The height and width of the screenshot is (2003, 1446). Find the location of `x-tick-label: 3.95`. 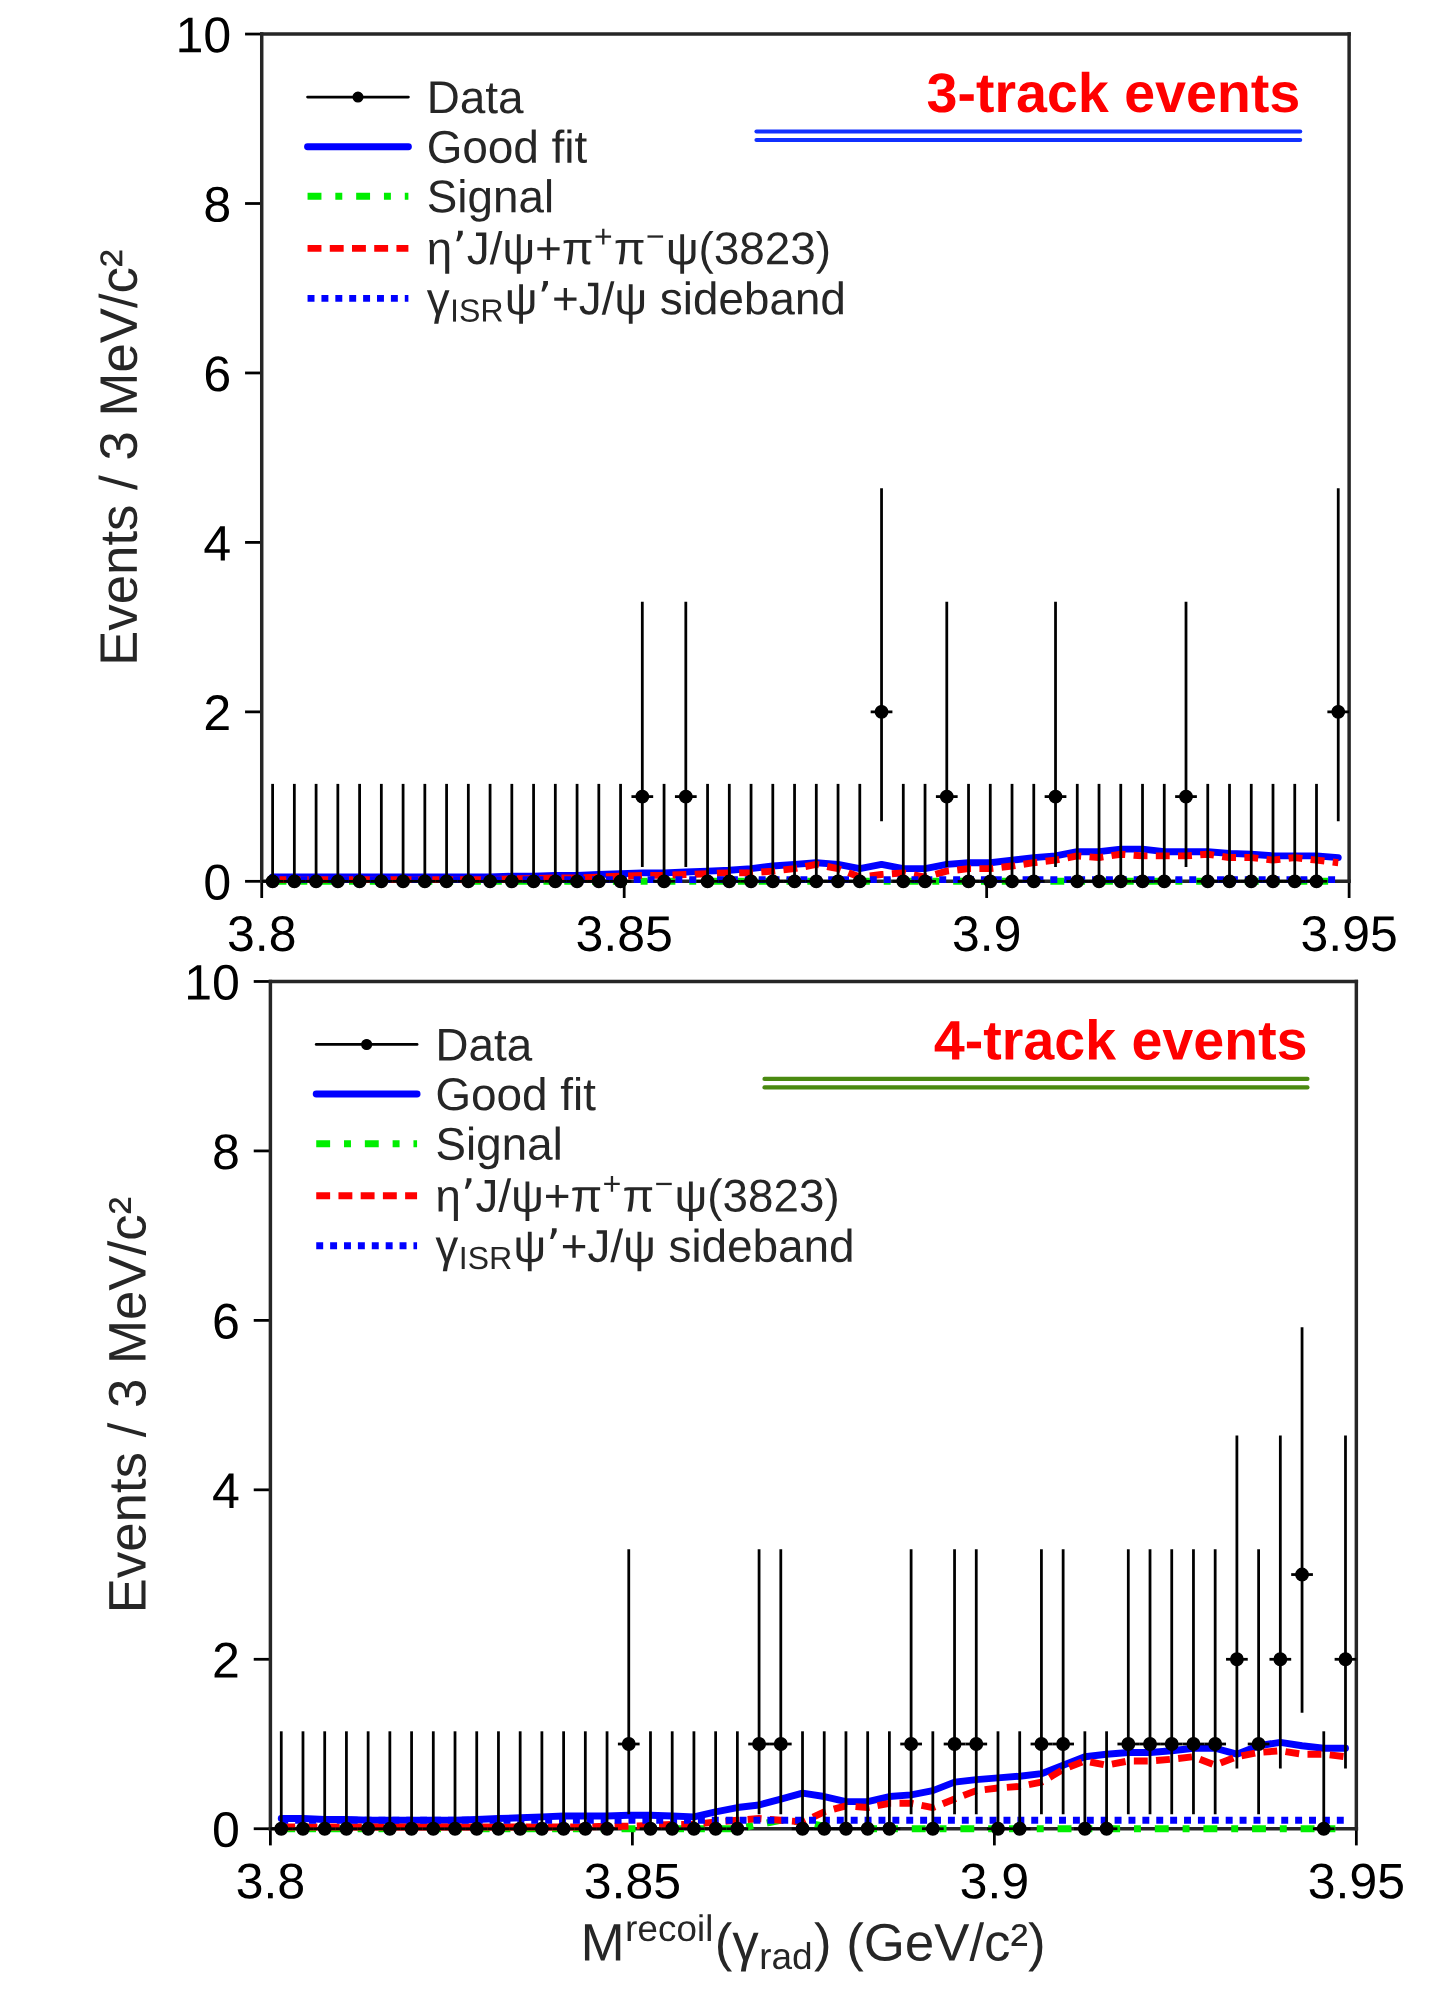

x-tick-label: 3.95 is located at coordinates (1356, 1881).